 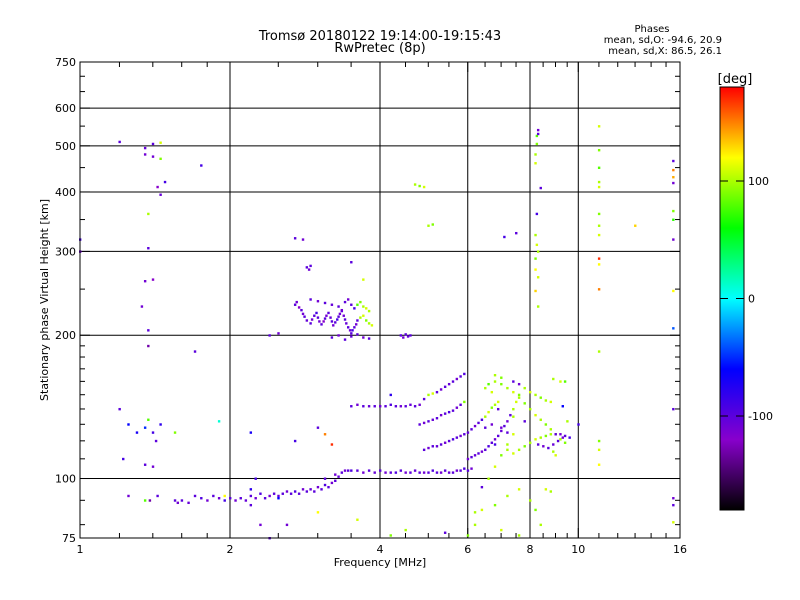 I want to click on x-tick-label: 1, so click(x=80, y=549).